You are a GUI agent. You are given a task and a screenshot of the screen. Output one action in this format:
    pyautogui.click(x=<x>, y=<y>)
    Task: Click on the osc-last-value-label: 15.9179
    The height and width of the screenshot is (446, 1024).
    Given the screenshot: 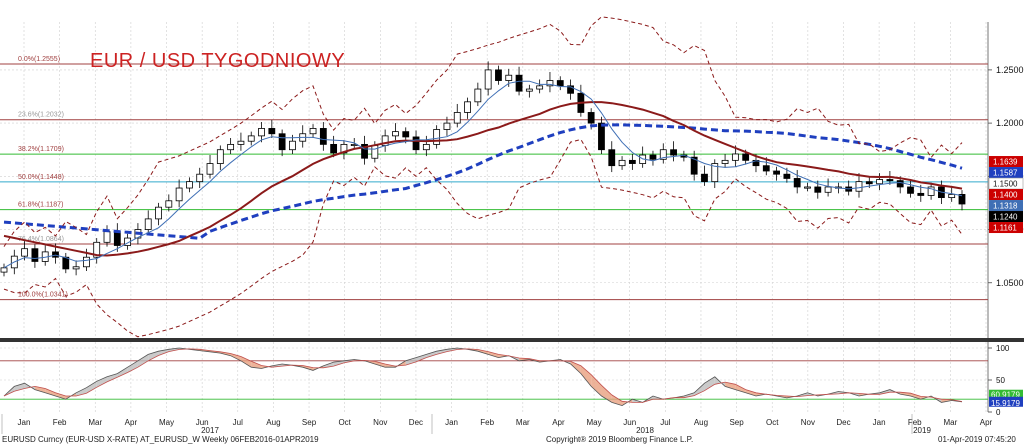 What is the action you would take?
    pyautogui.click(x=1006, y=402)
    